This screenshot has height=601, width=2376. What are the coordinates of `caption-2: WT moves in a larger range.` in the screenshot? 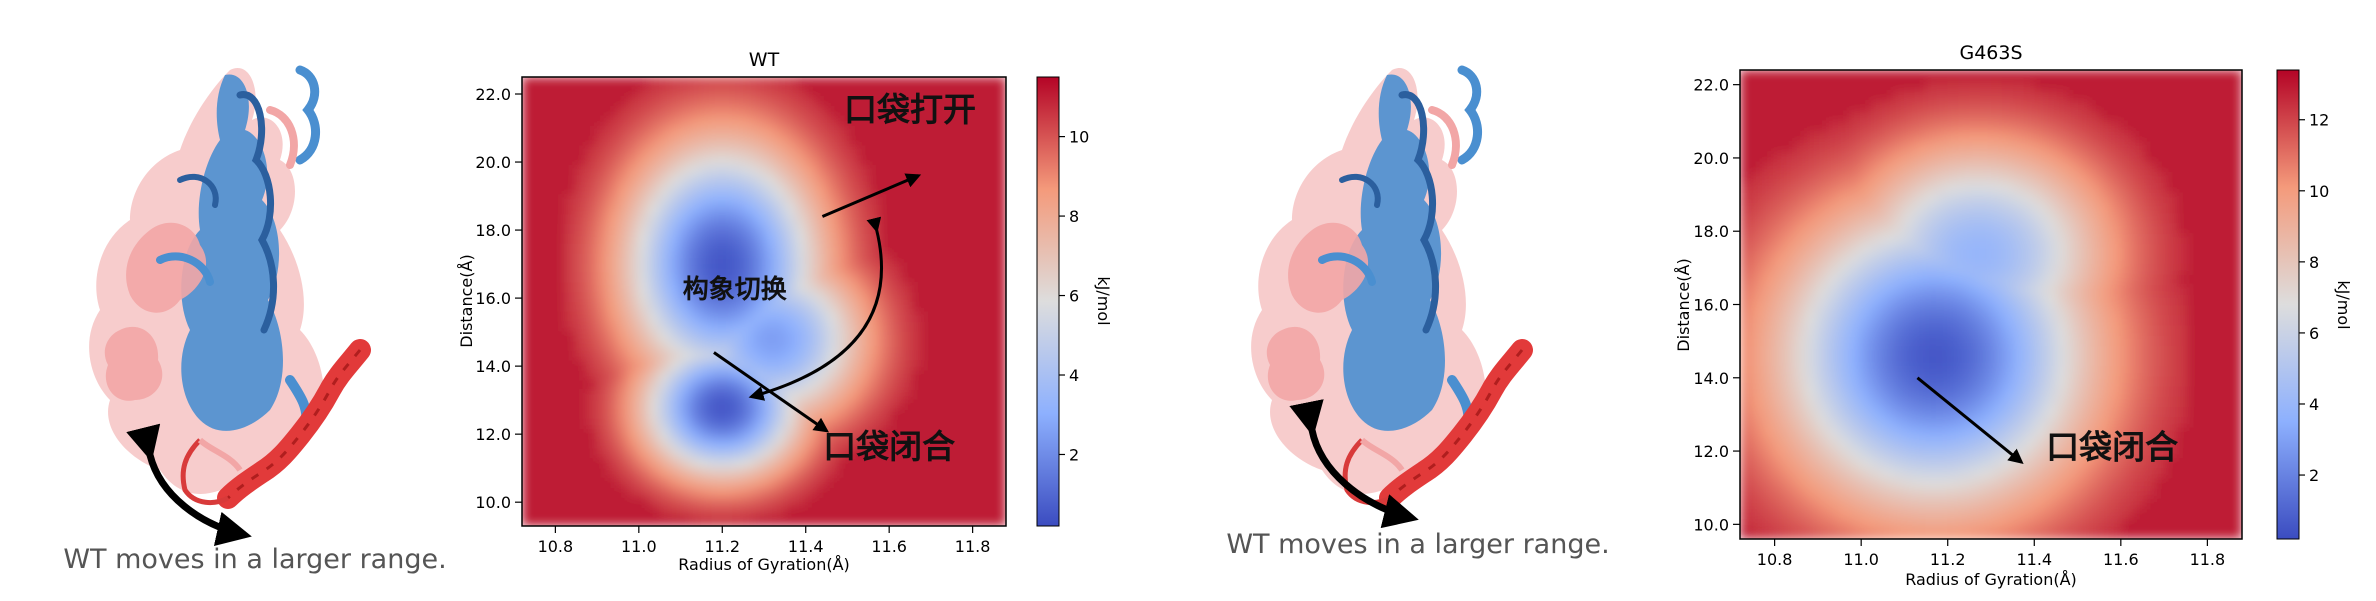 It's located at (1417, 544).